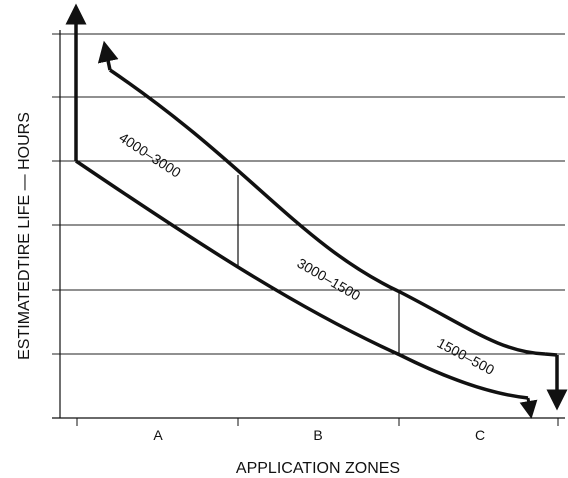 The width and height of the screenshot is (568, 478). I want to click on zone-a-band-label: 4000–3000, so click(150, 155).